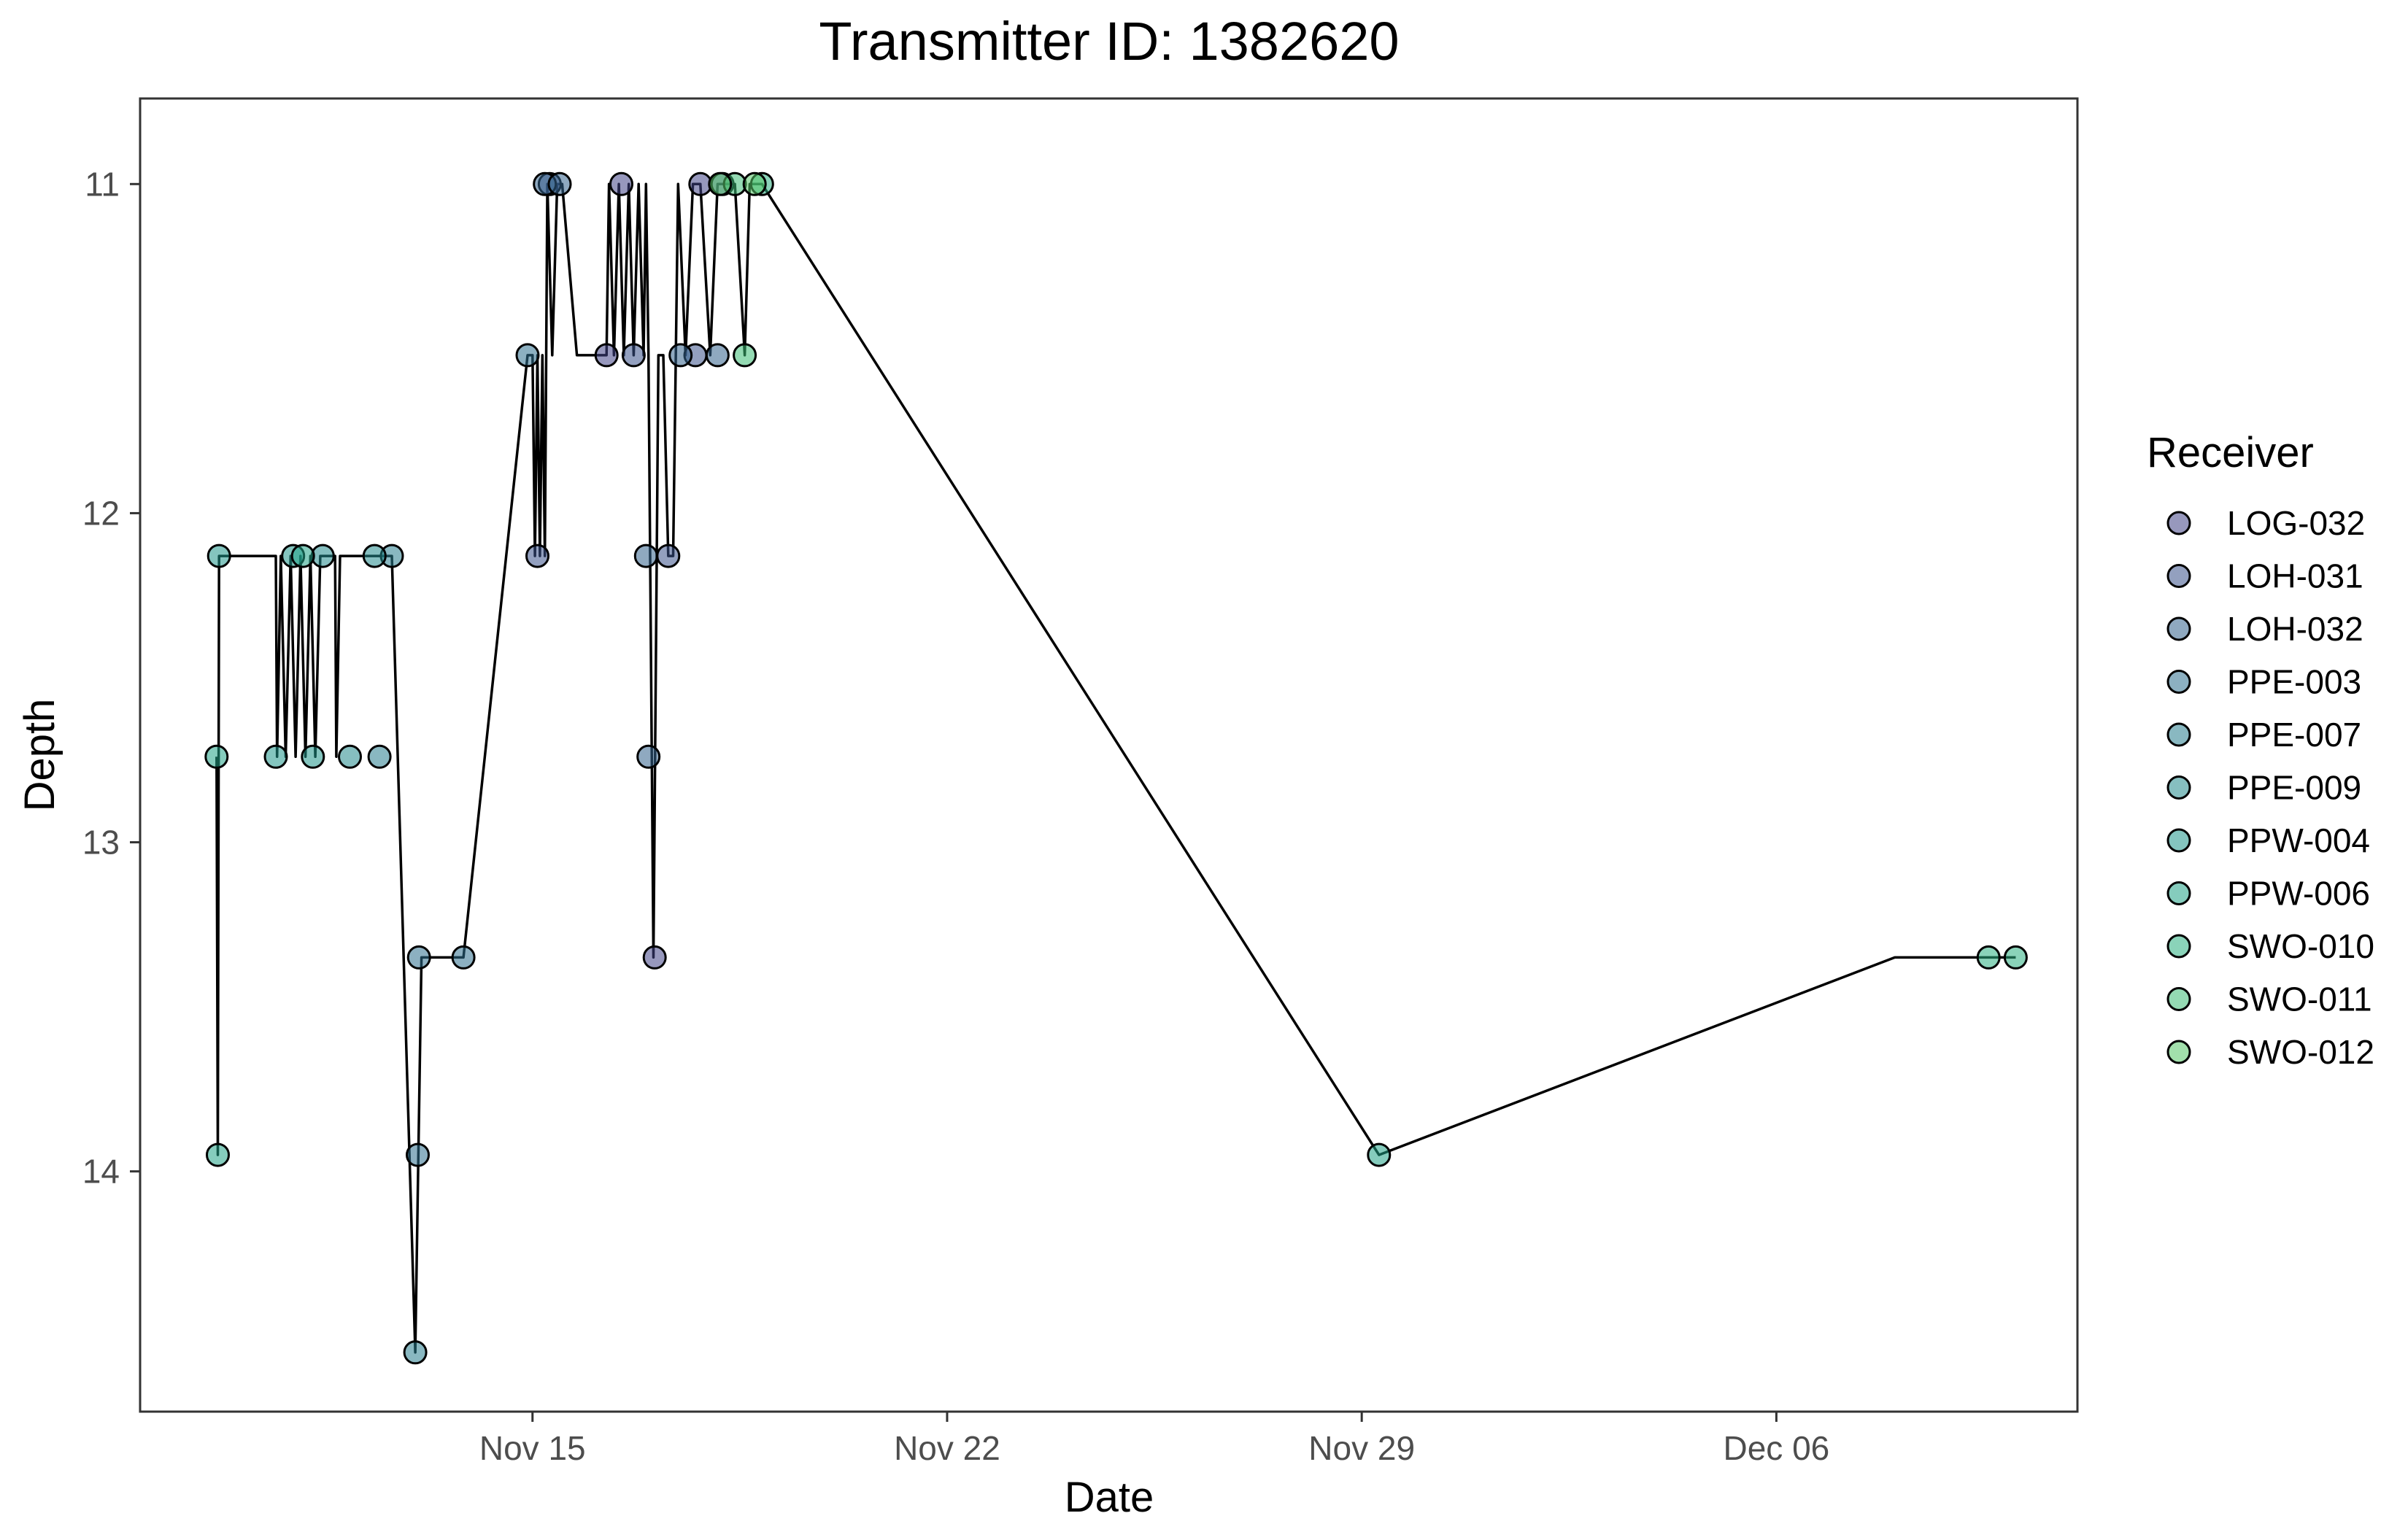 Image resolution: width=2408 pixels, height=1532 pixels. I want to click on legend-label: PPE-009, so click(2294, 788).